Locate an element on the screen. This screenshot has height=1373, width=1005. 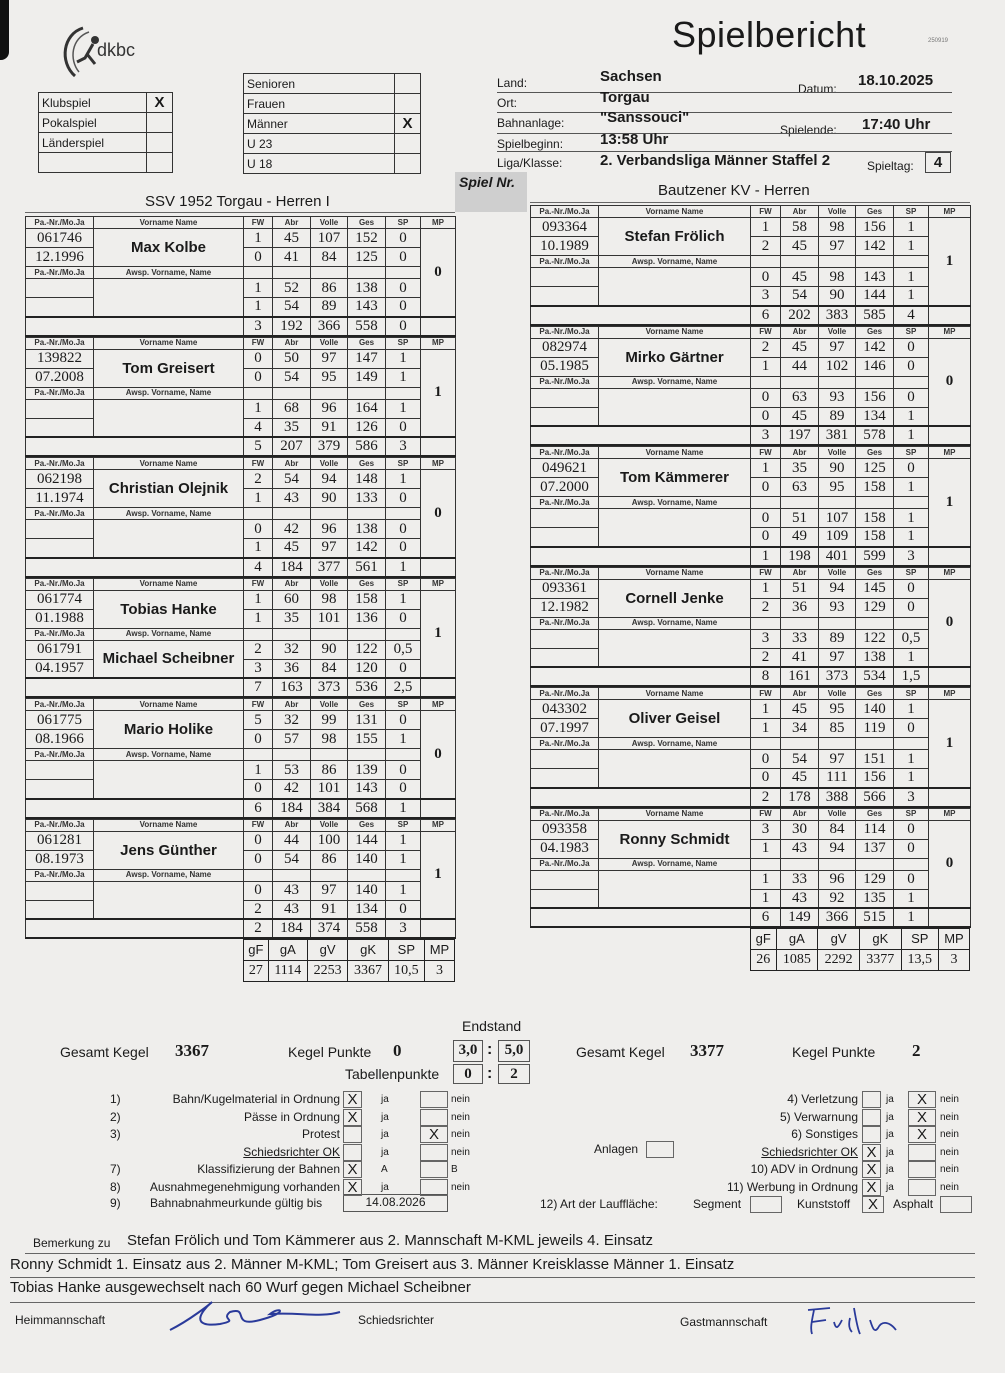
ges-cell: 515 is located at coordinates (874, 917).